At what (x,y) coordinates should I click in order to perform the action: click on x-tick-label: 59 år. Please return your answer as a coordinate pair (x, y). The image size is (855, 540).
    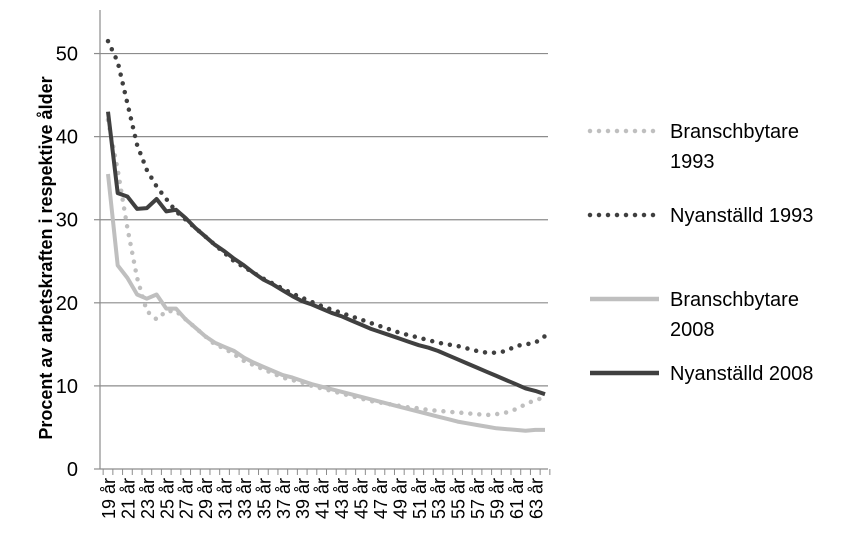
    Looking at the image, I should click on (497, 498).